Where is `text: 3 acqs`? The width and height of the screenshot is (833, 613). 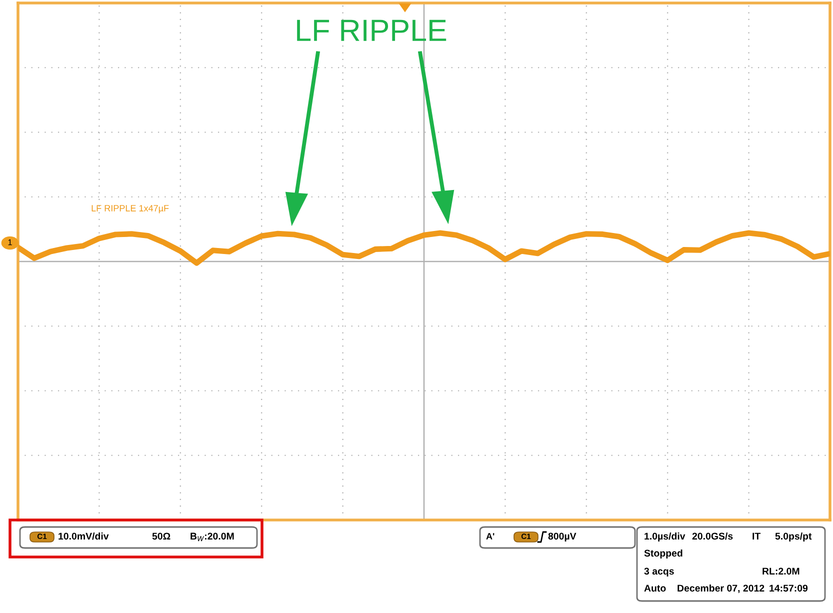
text: 3 acqs is located at coordinates (659, 572).